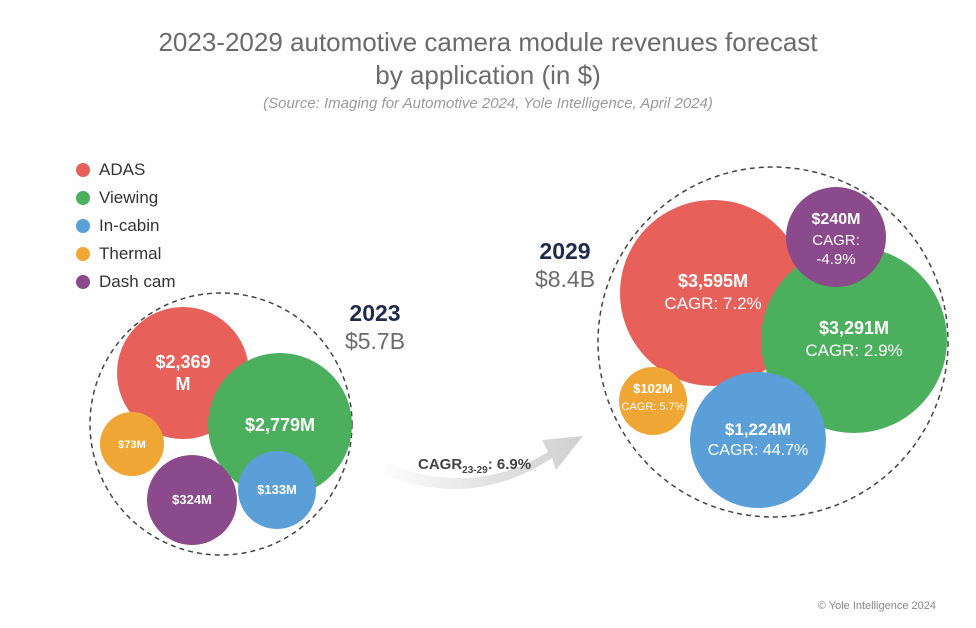  I want to click on cagr-2029-dashcam-line1: CAGR:, so click(836, 240).